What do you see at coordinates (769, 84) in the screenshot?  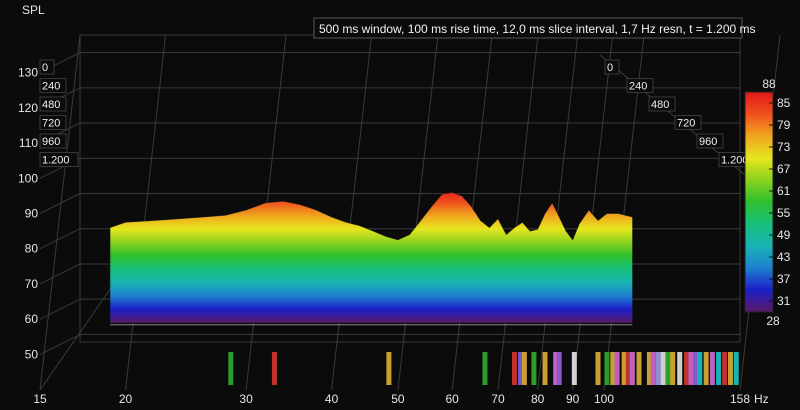 I see `colorbar-tick-label: 88` at bounding box center [769, 84].